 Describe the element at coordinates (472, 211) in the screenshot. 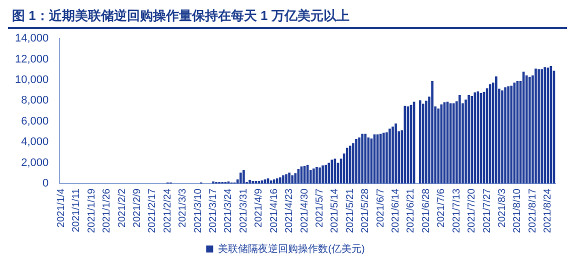

I see `x-tick-label: 2021/7/20` at that location.